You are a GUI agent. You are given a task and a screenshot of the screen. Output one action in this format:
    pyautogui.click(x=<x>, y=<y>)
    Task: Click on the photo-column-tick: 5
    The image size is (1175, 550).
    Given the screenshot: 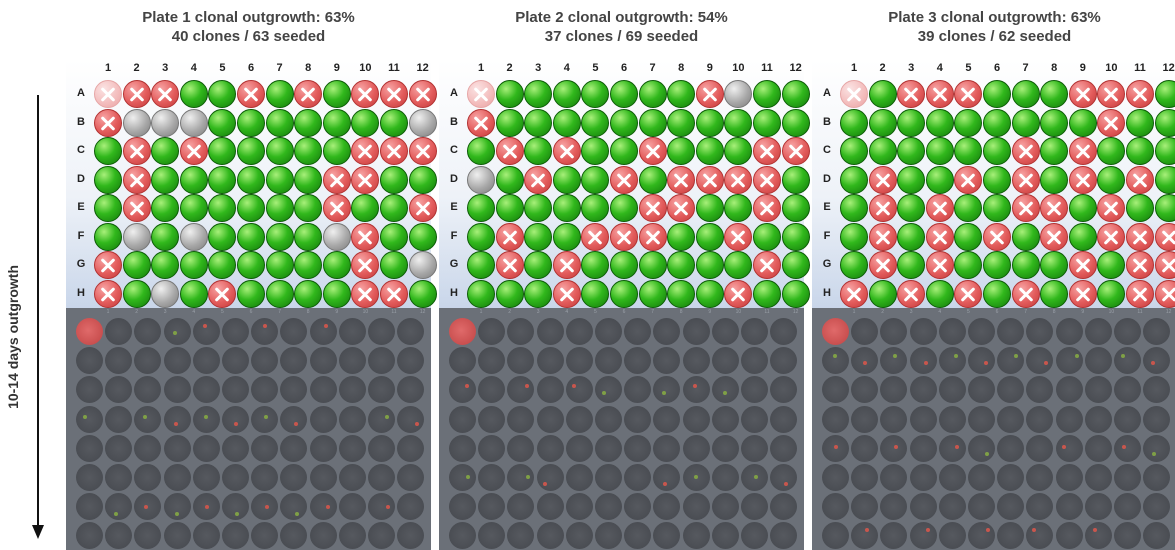 What is the action you would take?
    pyautogui.click(x=222, y=312)
    